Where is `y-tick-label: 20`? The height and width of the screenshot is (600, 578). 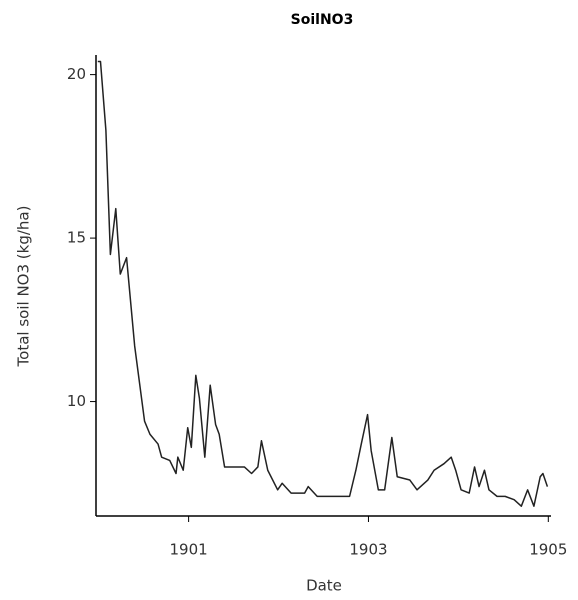 y-tick-label: 20 is located at coordinates (76, 74).